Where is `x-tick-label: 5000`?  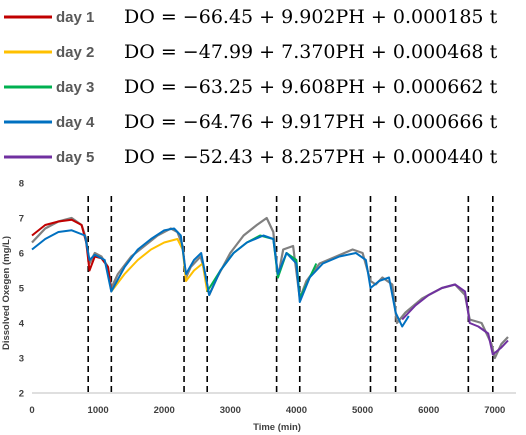
x-tick-label: 5000 is located at coordinates (362, 410).